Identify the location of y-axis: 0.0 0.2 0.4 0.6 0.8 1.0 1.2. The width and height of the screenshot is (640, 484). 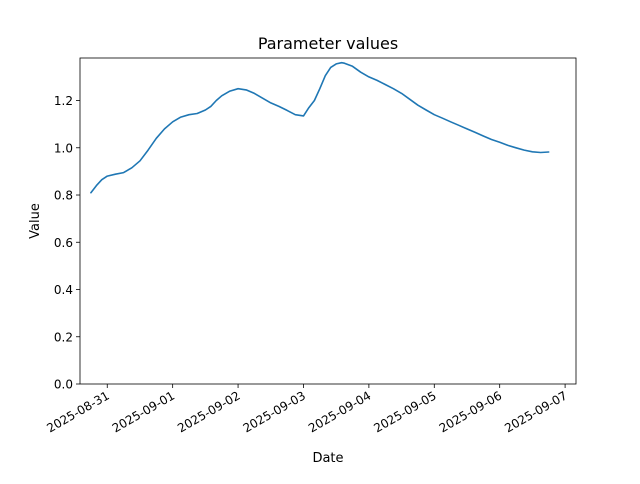
(67, 243).